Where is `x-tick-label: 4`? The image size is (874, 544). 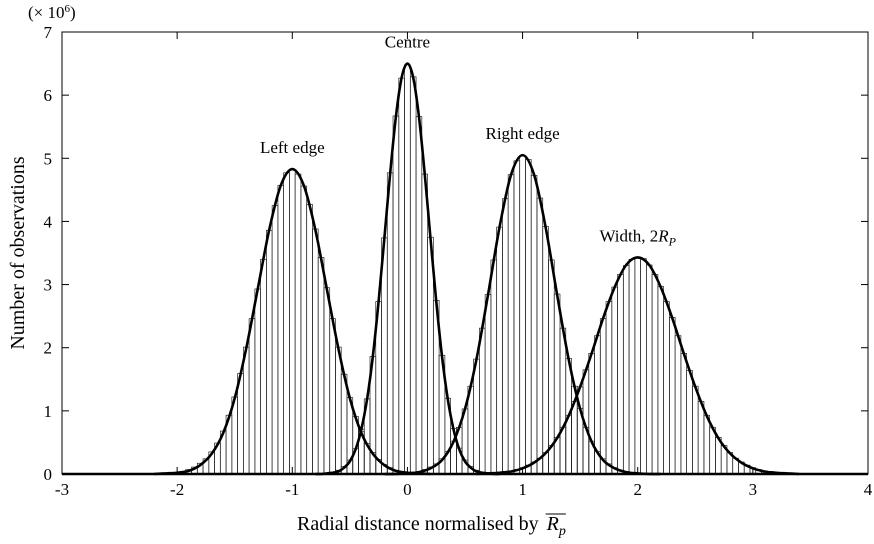
x-tick-label: 4 is located at coordinates (868, 489).